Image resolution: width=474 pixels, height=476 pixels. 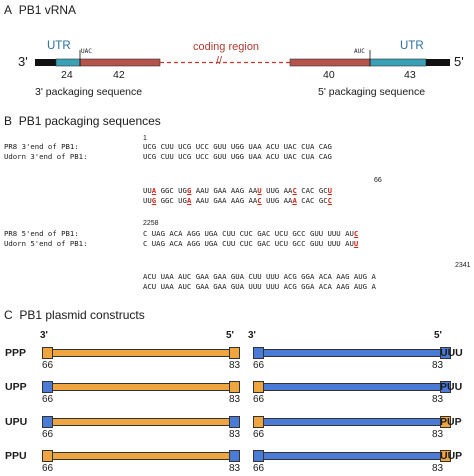 I want to click on row2-left-66: 66, so click(x=48, y=399).